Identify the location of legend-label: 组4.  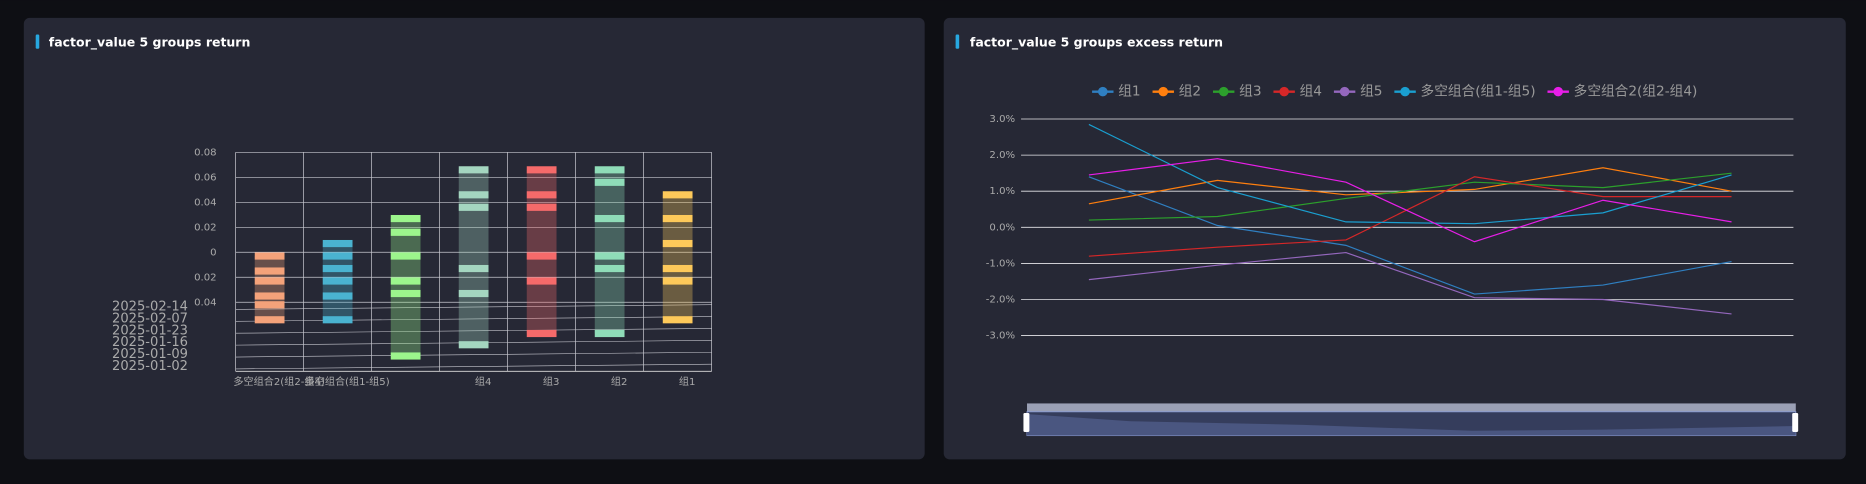
(1311, 92).